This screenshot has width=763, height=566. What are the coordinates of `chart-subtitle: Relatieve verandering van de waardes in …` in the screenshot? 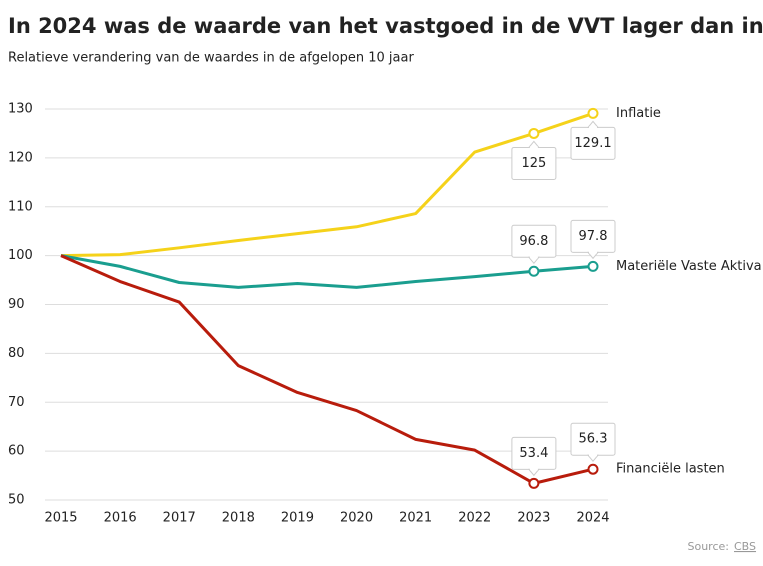 It's located at (211, 58).